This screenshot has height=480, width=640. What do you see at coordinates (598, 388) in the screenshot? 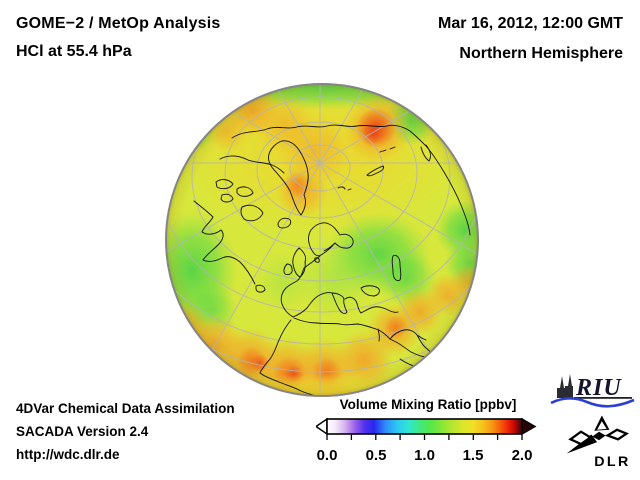
I see `riu-wordmark: RIU` at bounding box center [598, 388].